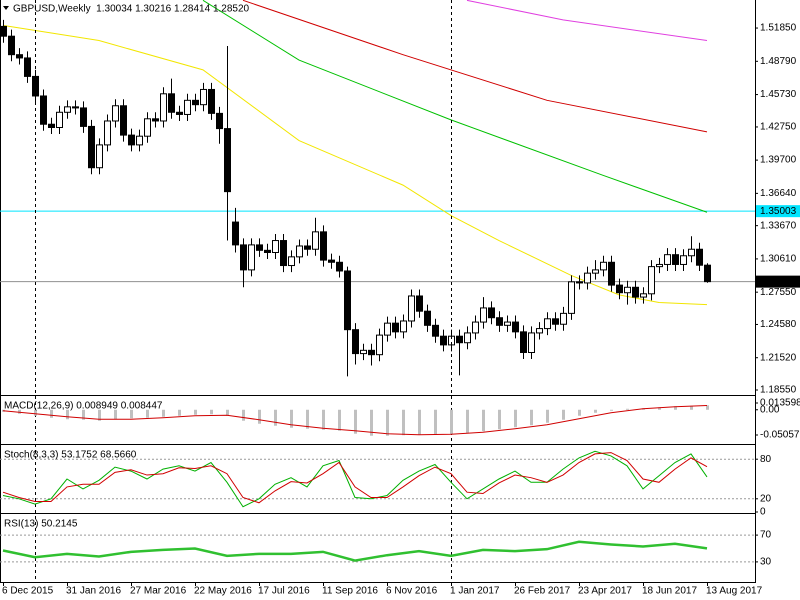 This screenshot has width=800, height=600. What do you see at coordinates (778, 292) in the screenshot?
I see `y-tick-label: 1.27550` at bounding box center [778, 292].